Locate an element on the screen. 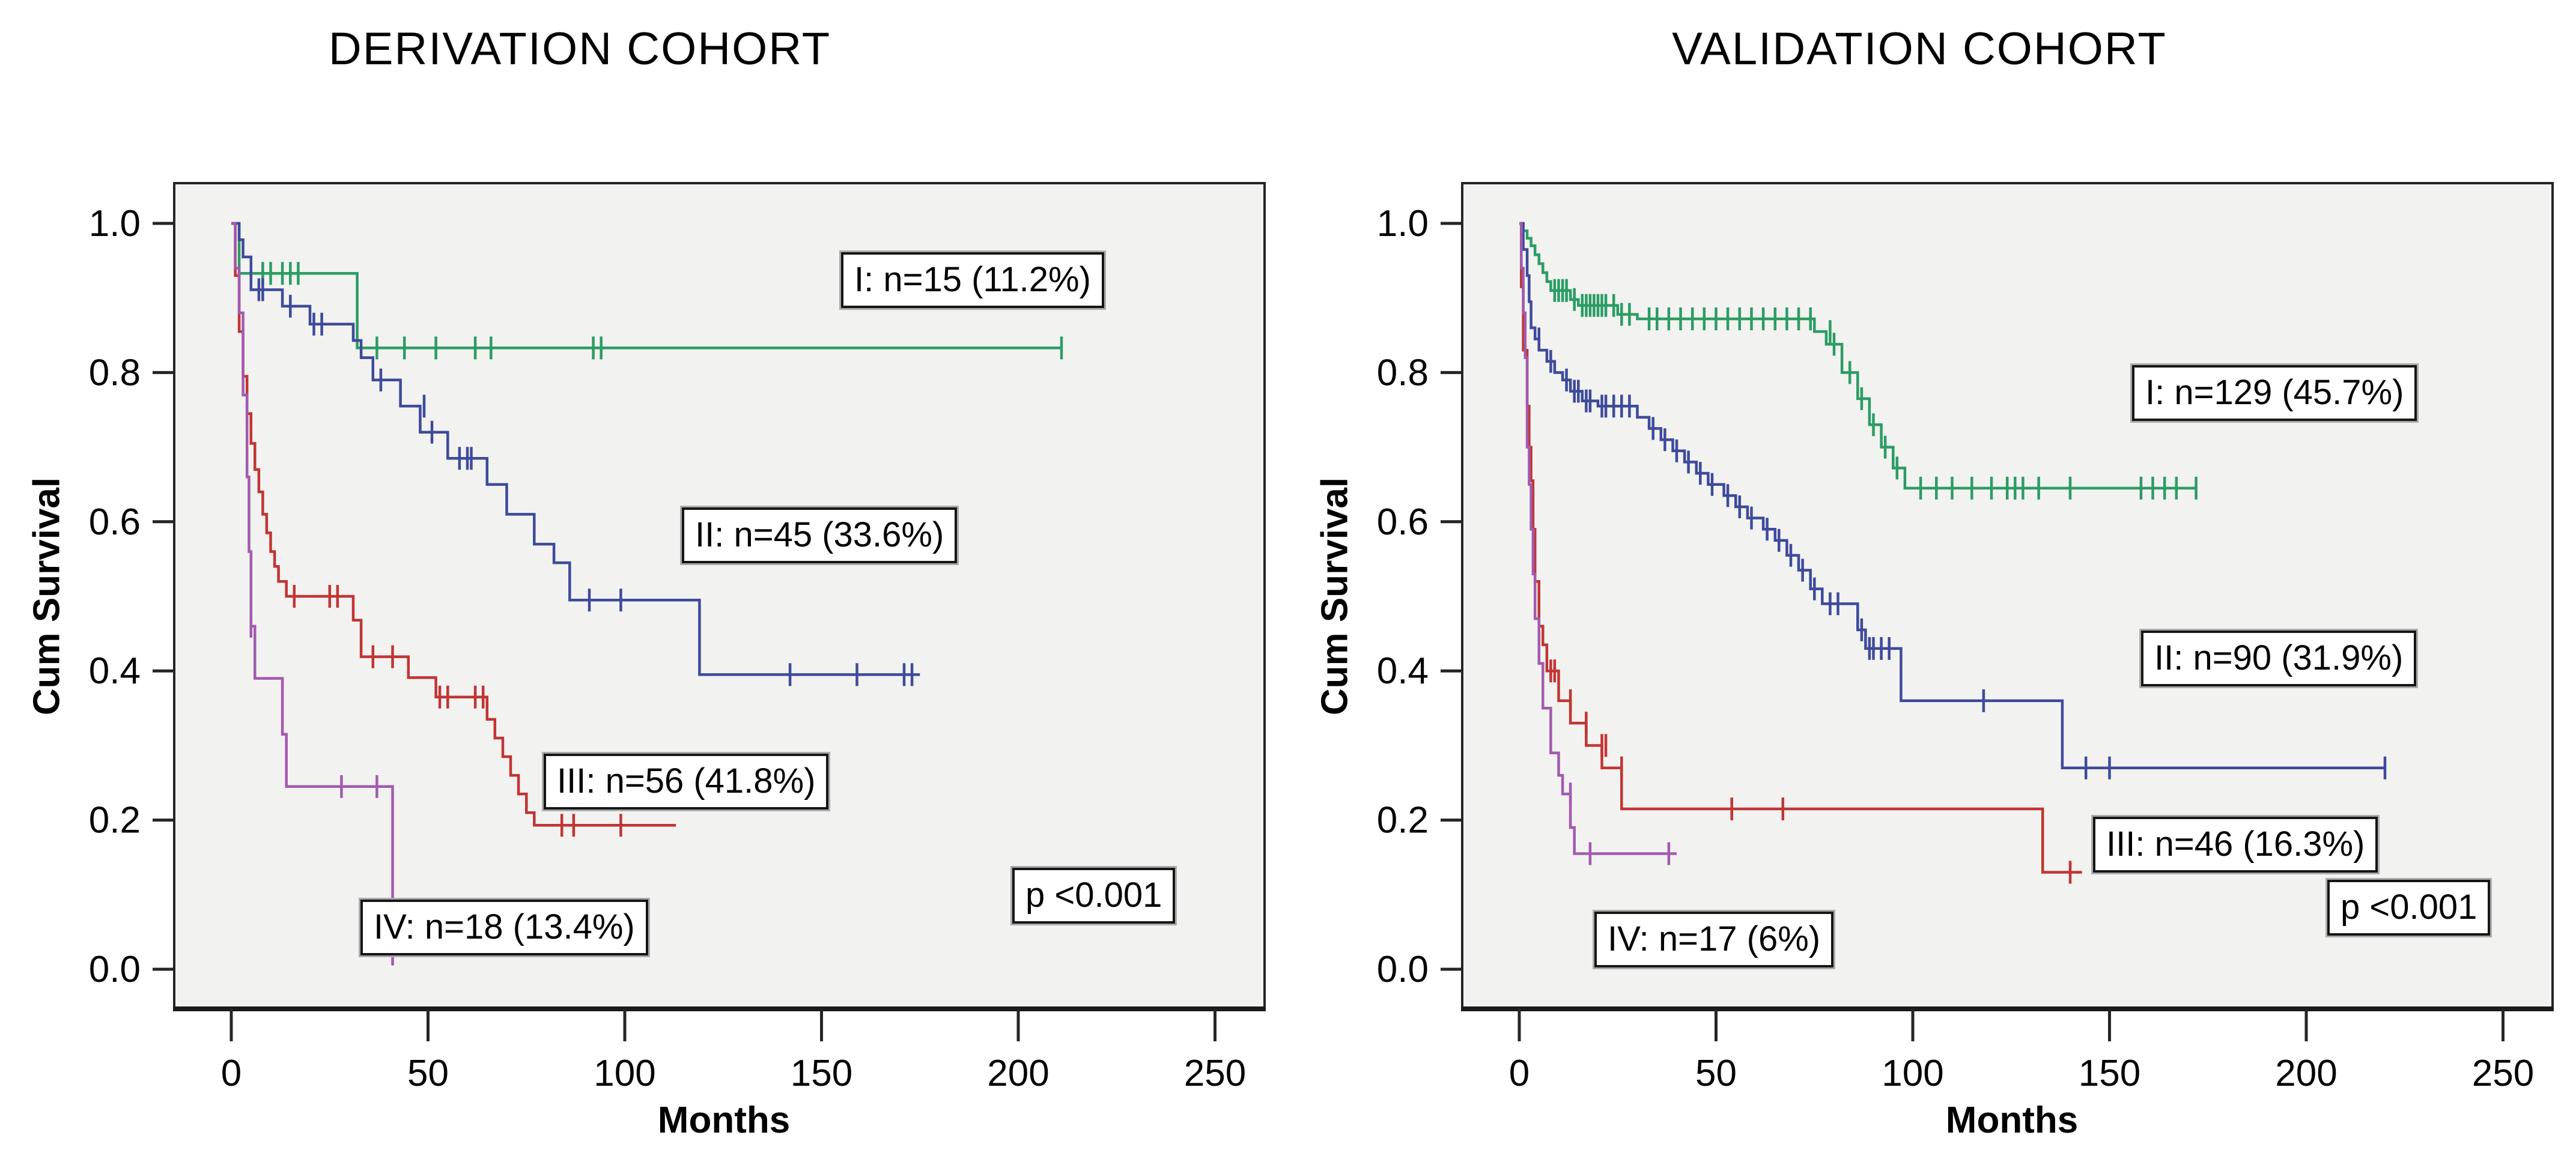  annotation-stage-2: II: n=90 (31.9%) is located at coordinates (2279, 658).